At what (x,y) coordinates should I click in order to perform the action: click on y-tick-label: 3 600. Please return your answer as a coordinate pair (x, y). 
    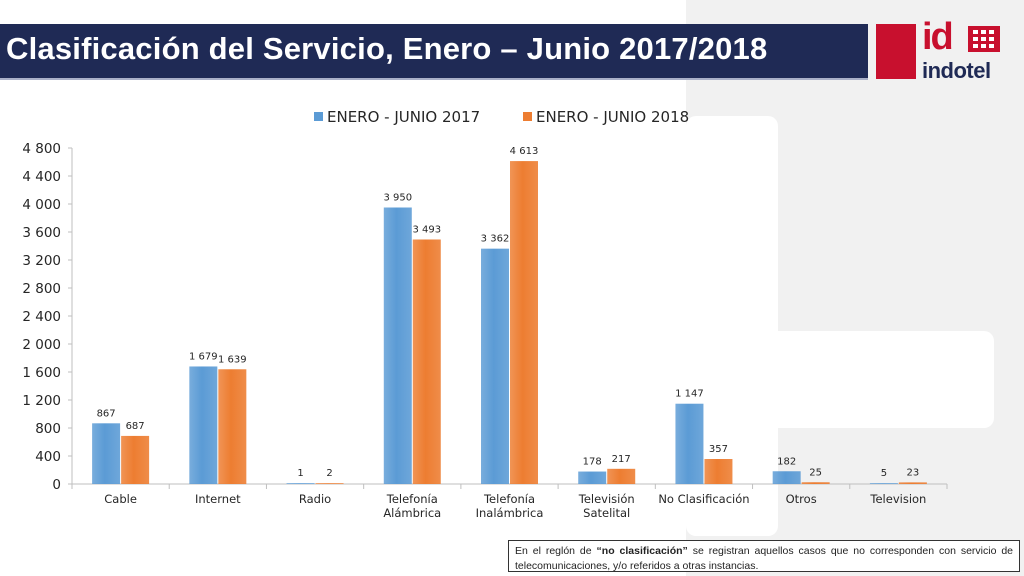
    Looking at the image, I should click on (41, 233).